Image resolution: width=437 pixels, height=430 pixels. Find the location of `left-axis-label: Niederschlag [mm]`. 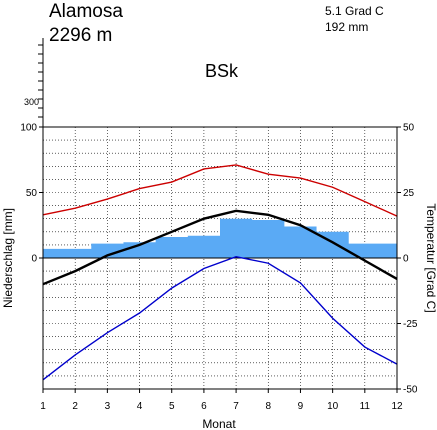

left-axis-label: Niederschlag [mm] is located at coordinates (8, 258).